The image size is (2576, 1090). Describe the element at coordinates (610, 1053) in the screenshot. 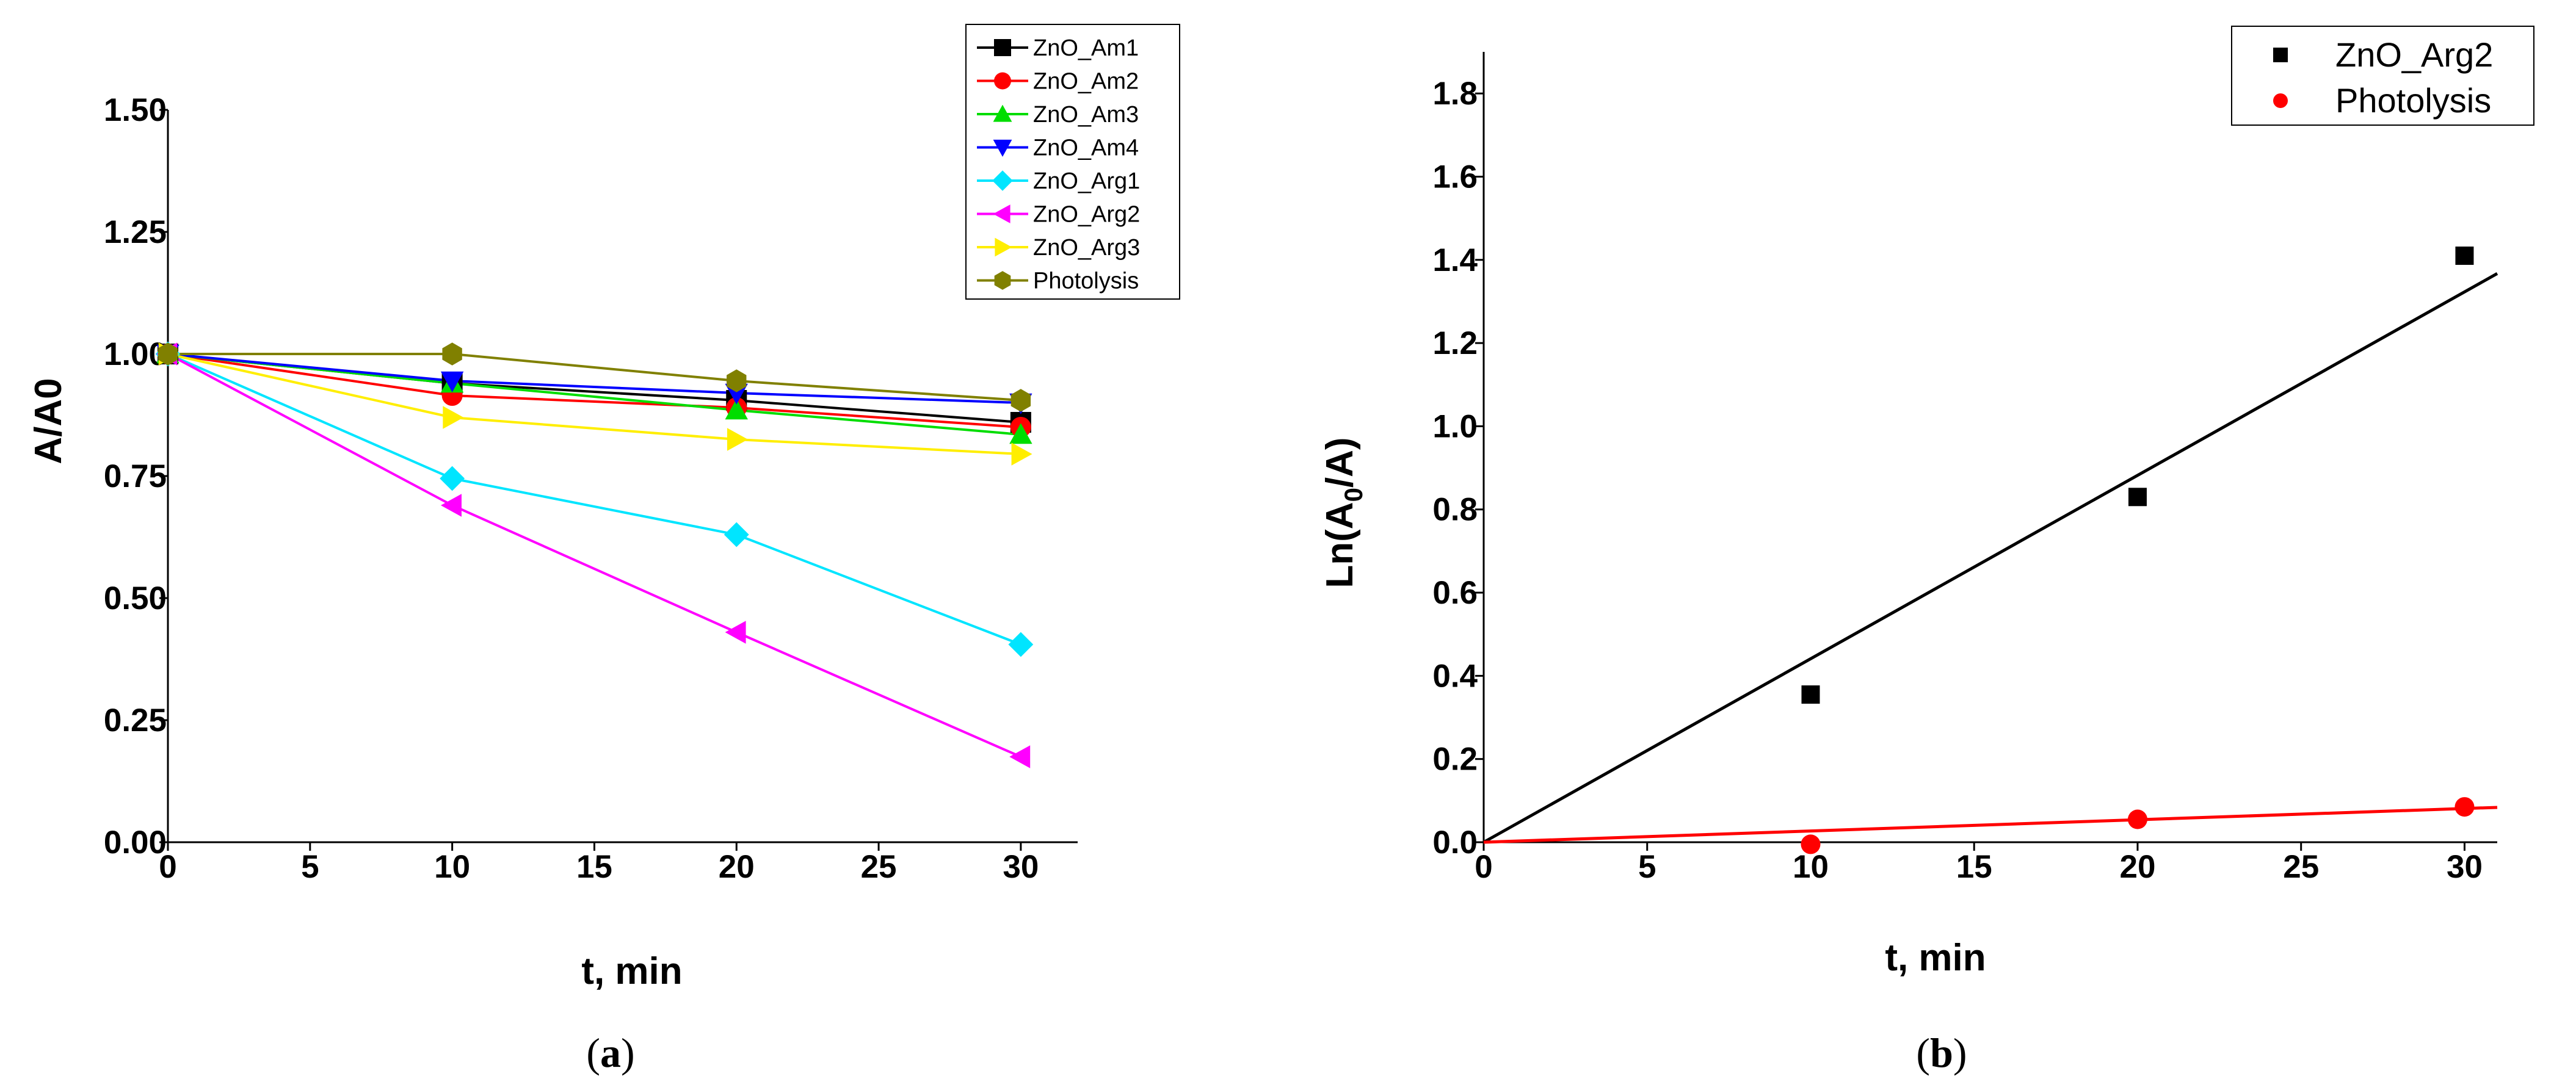

I see `panel-label-a: (a)` at that location.